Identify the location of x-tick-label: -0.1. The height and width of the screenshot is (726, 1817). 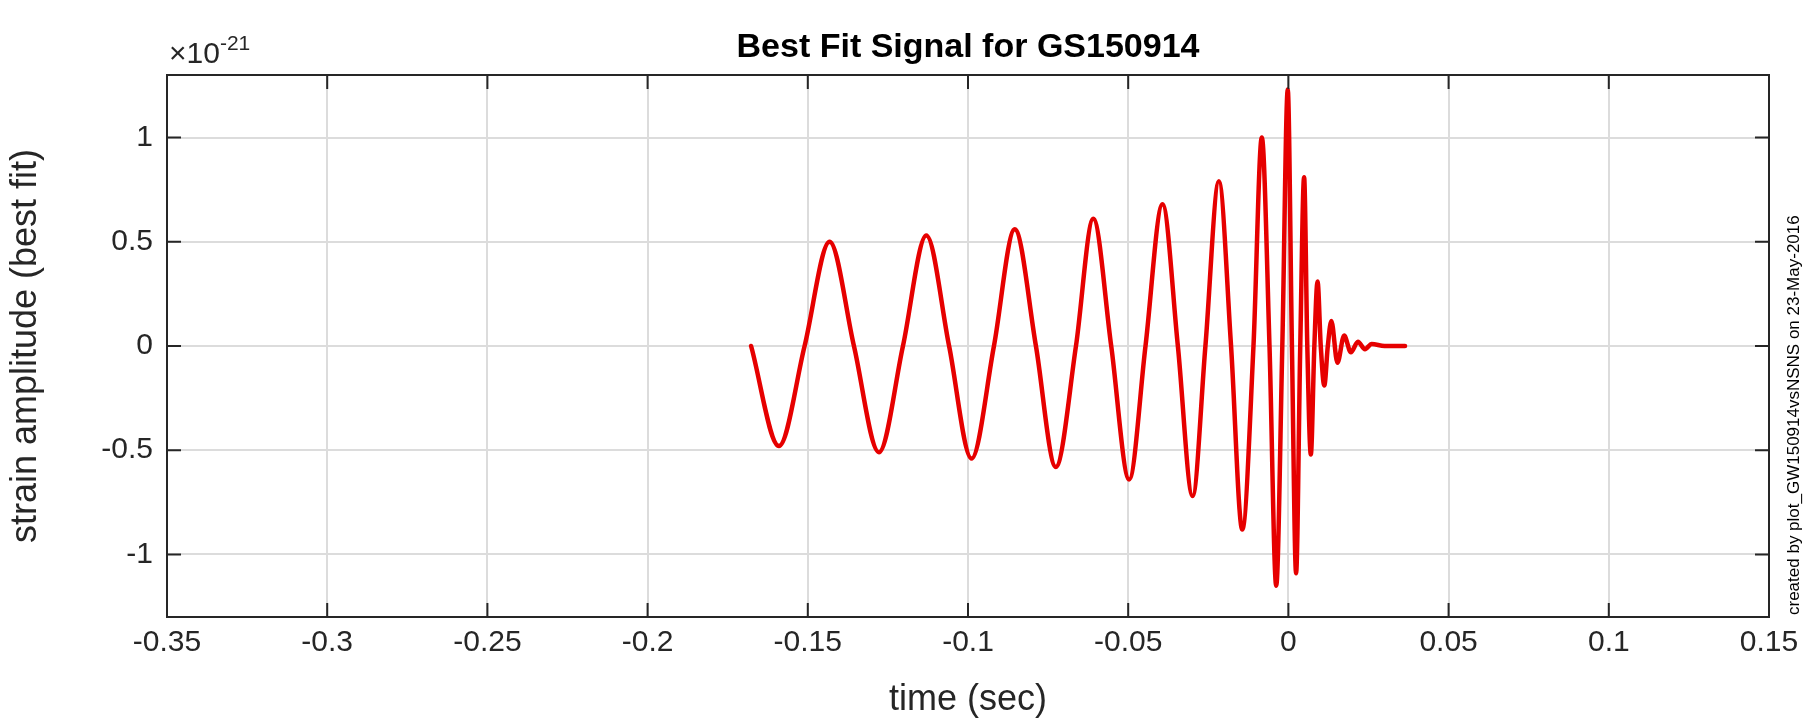
(968, 641).